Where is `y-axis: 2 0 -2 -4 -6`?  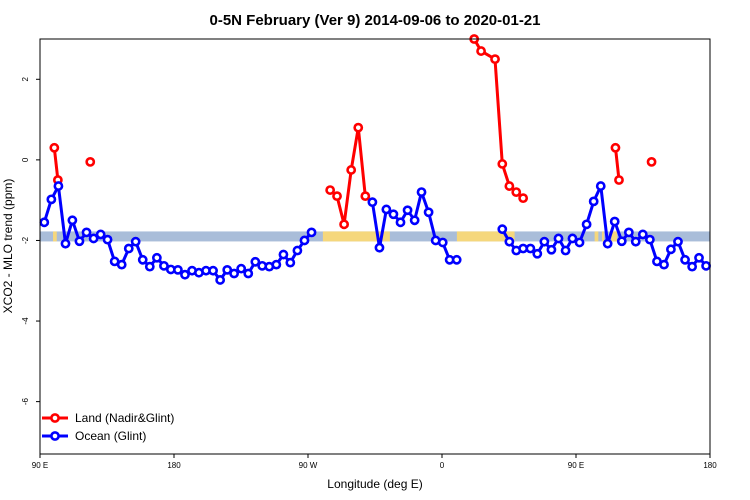 y-axis: 2 0 -2 -4 -6 is located at coordinates (30, 241).